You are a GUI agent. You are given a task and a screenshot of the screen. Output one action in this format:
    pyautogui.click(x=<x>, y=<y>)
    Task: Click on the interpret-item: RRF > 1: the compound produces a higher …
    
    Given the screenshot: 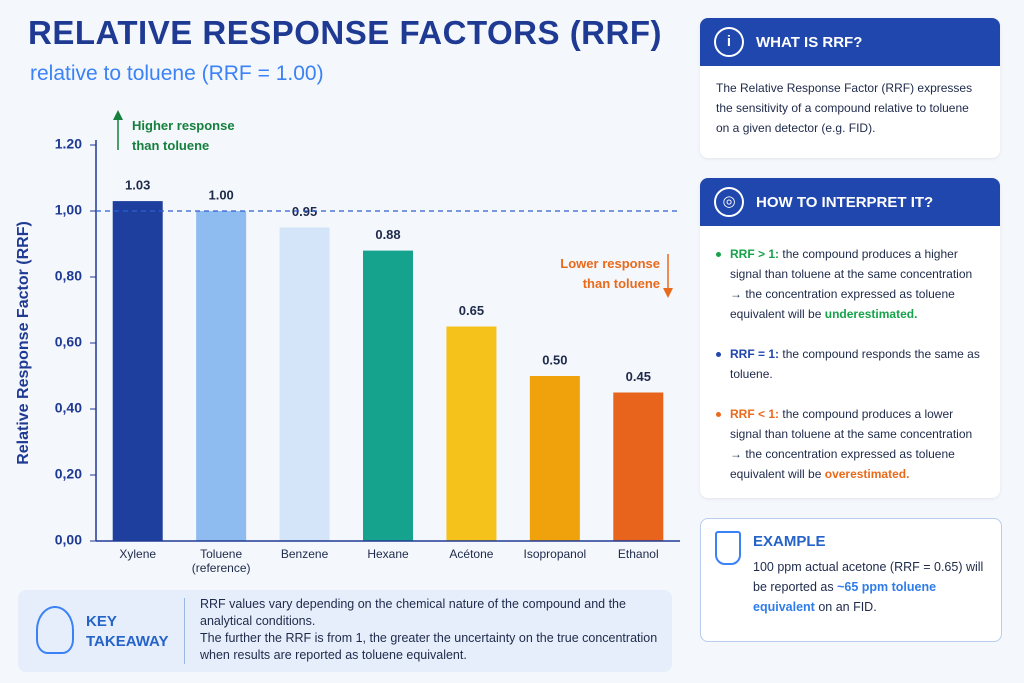 What is the action you would take?
    pyautogui.click(x=850, y=284)
    